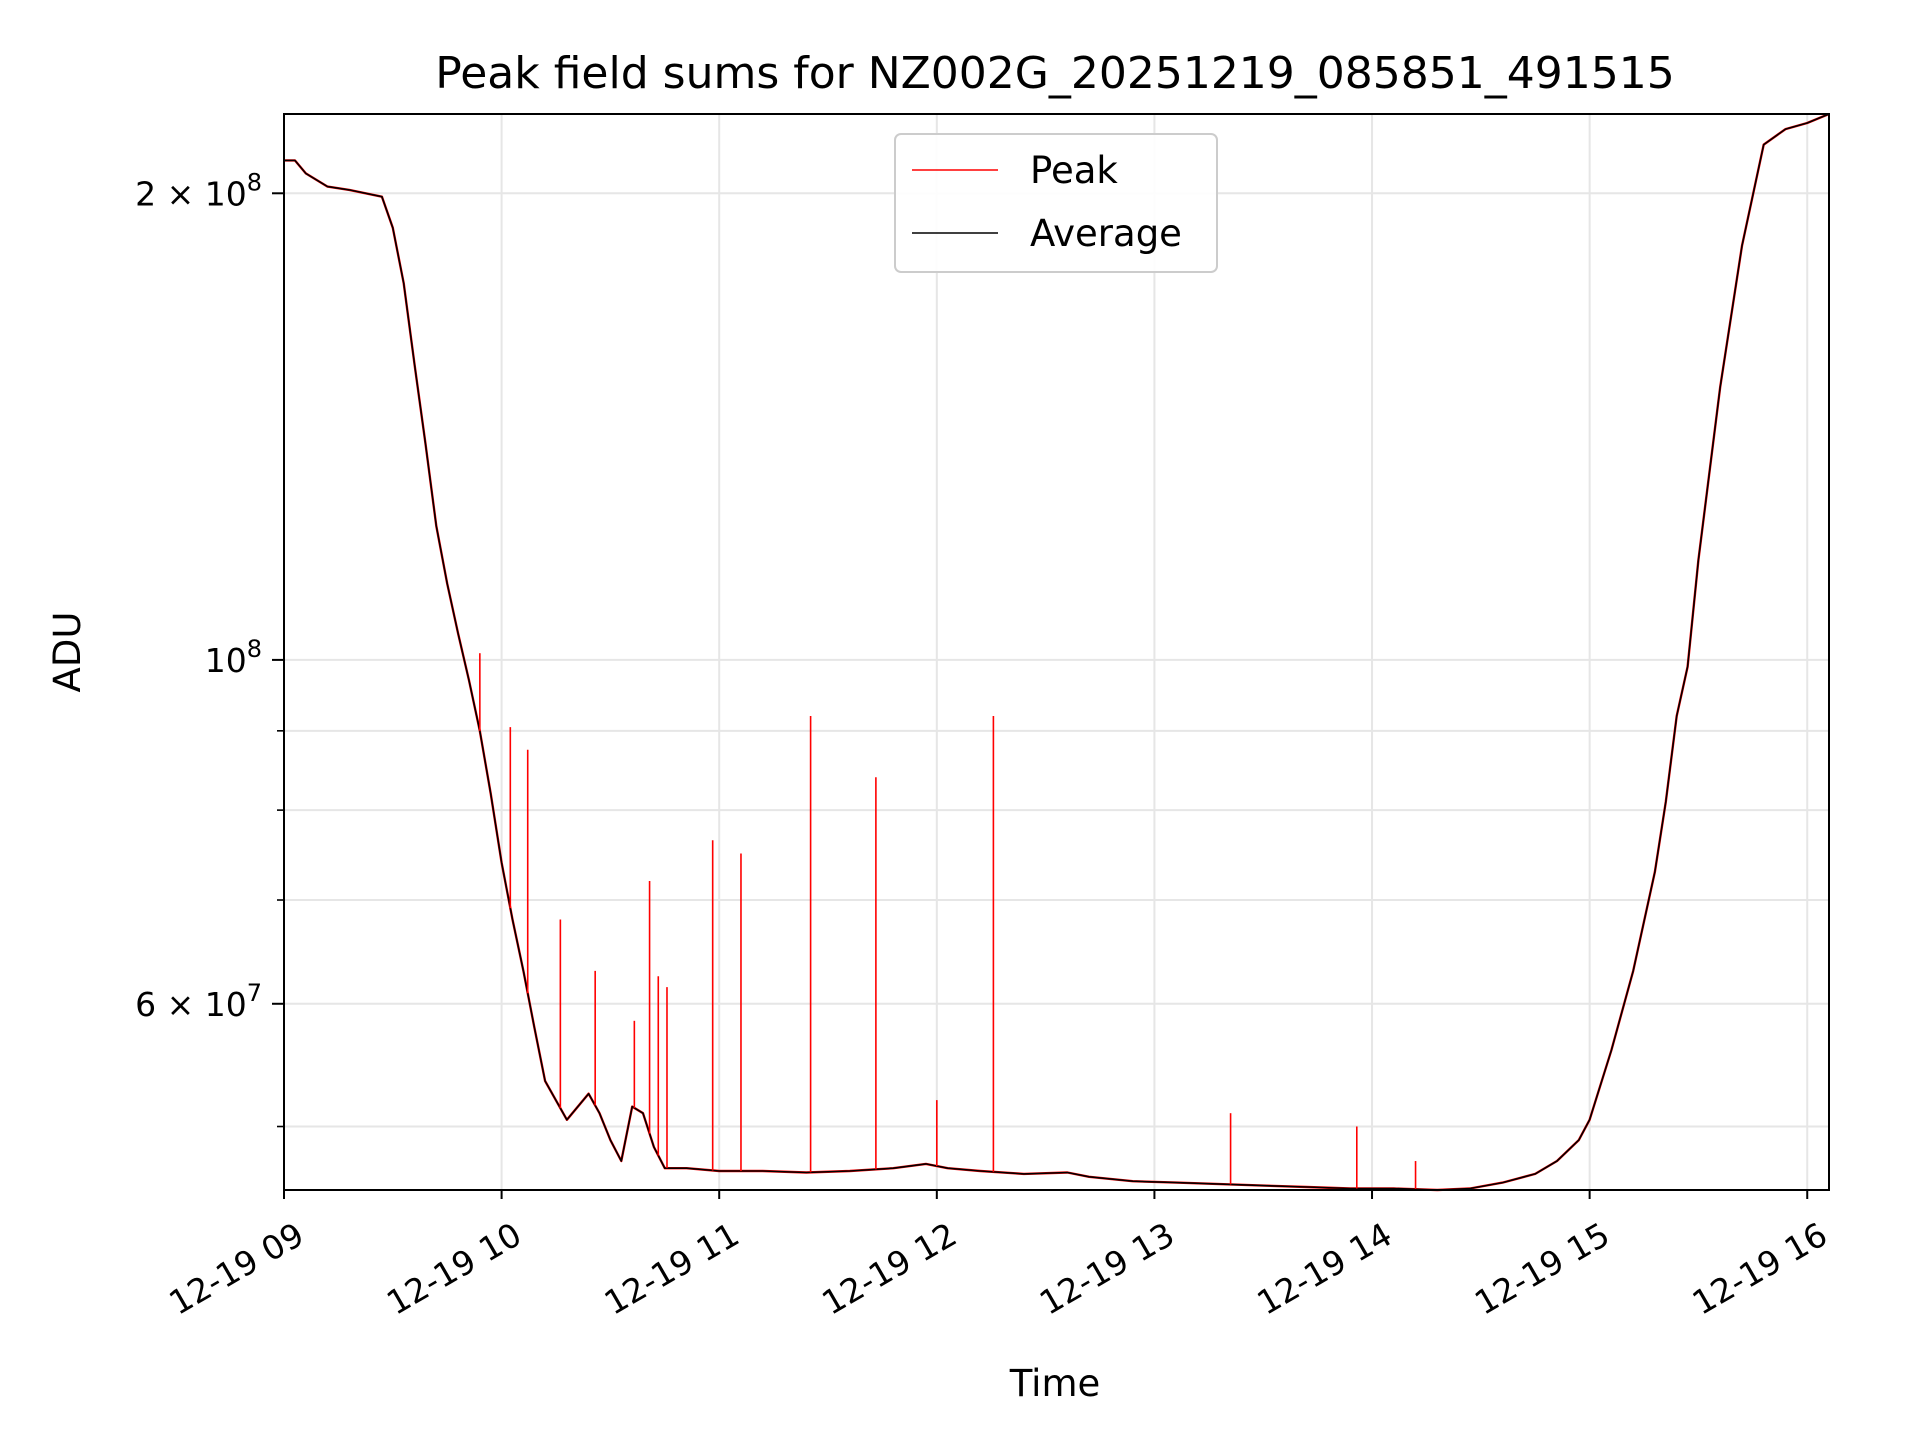  I want to click on y-axis-label: ADU, so click(67, 652).